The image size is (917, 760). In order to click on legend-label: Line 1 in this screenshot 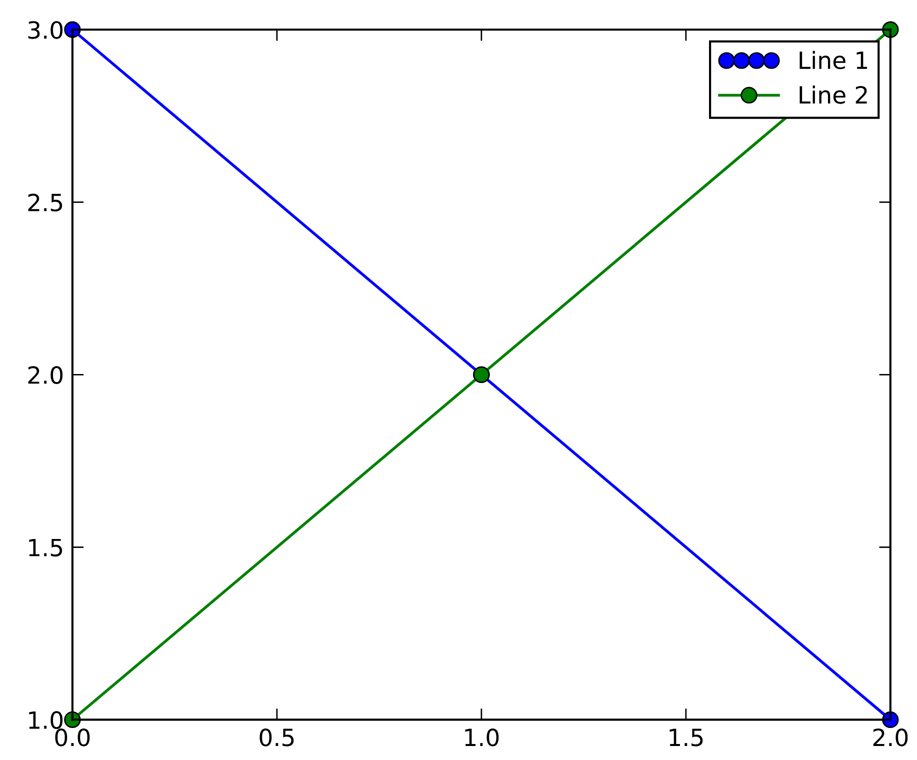, I will do `click(833, 60)`.